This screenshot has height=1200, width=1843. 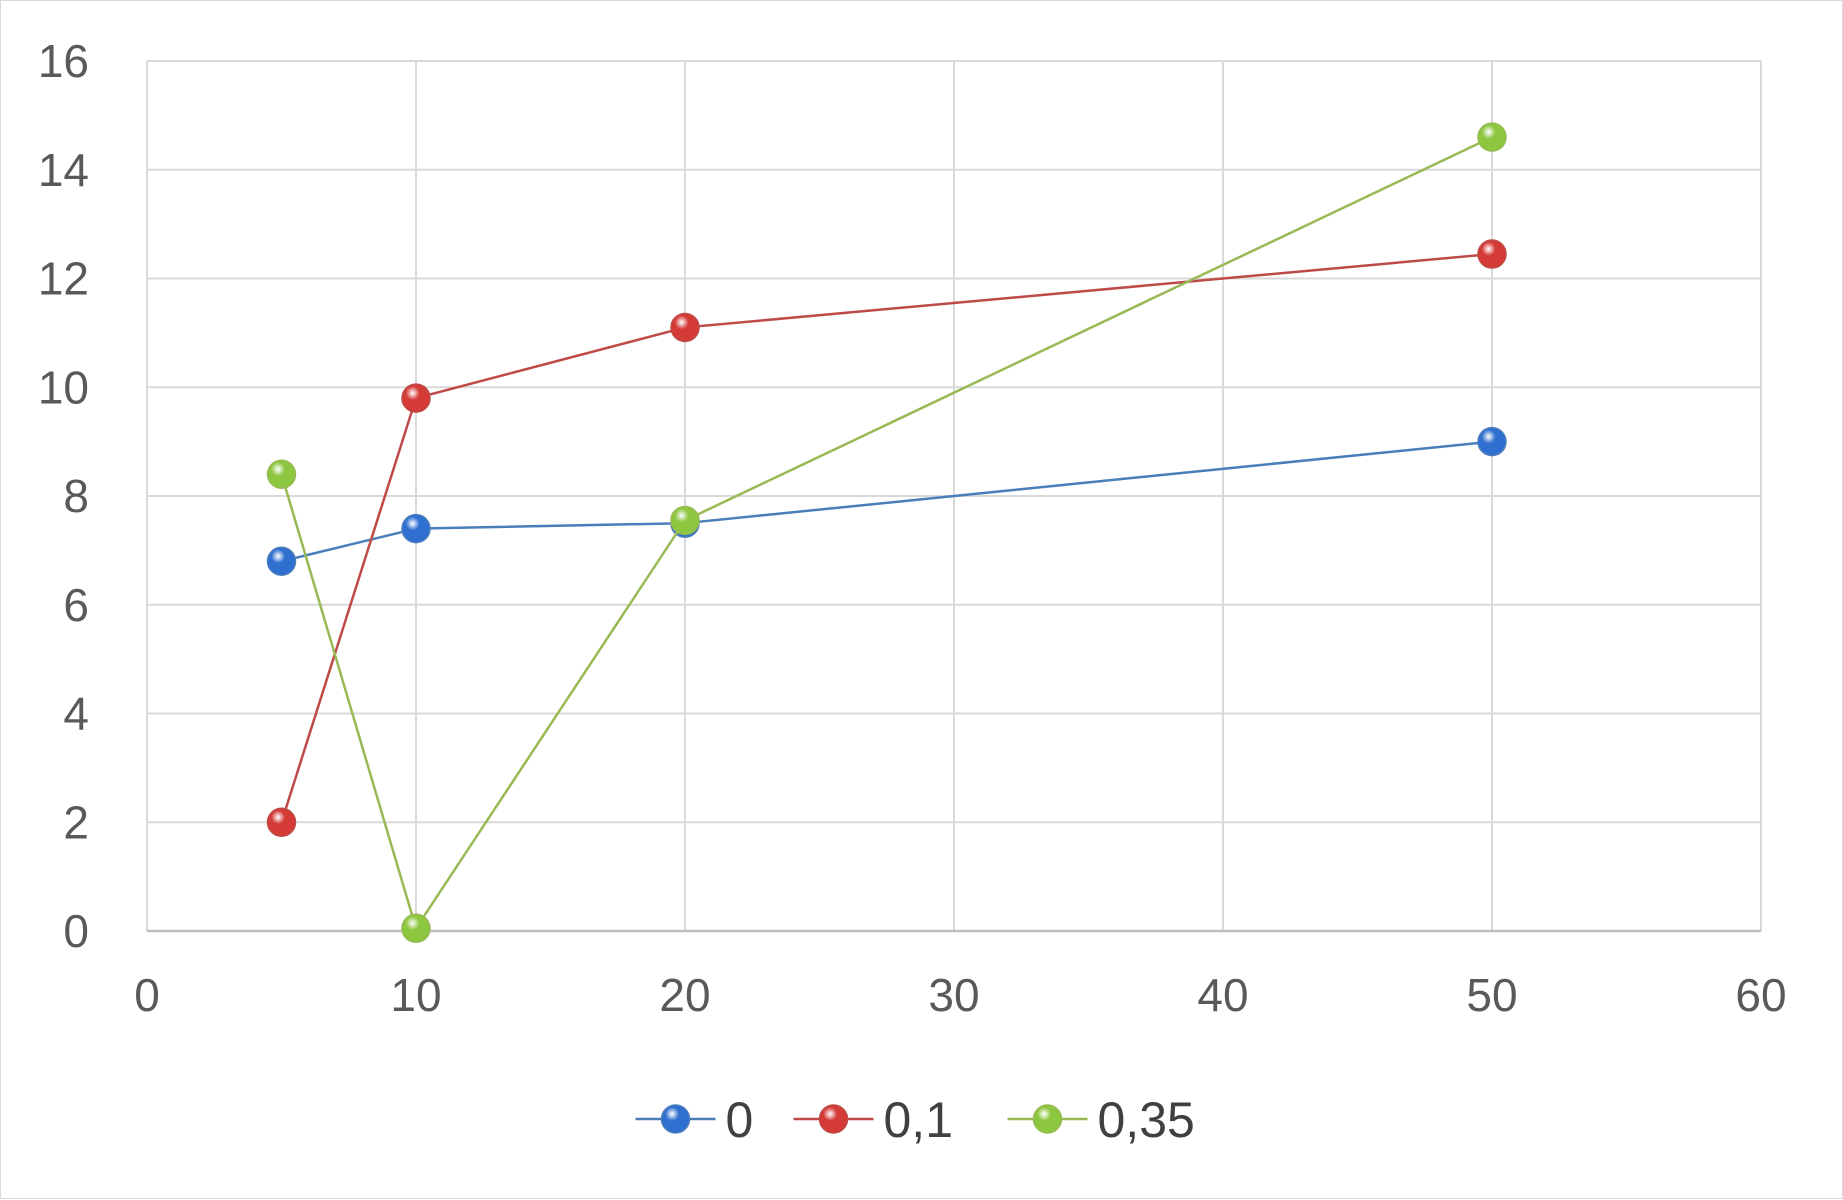 I want to click on x-tick-label: 10, so click(x=415, y=995).